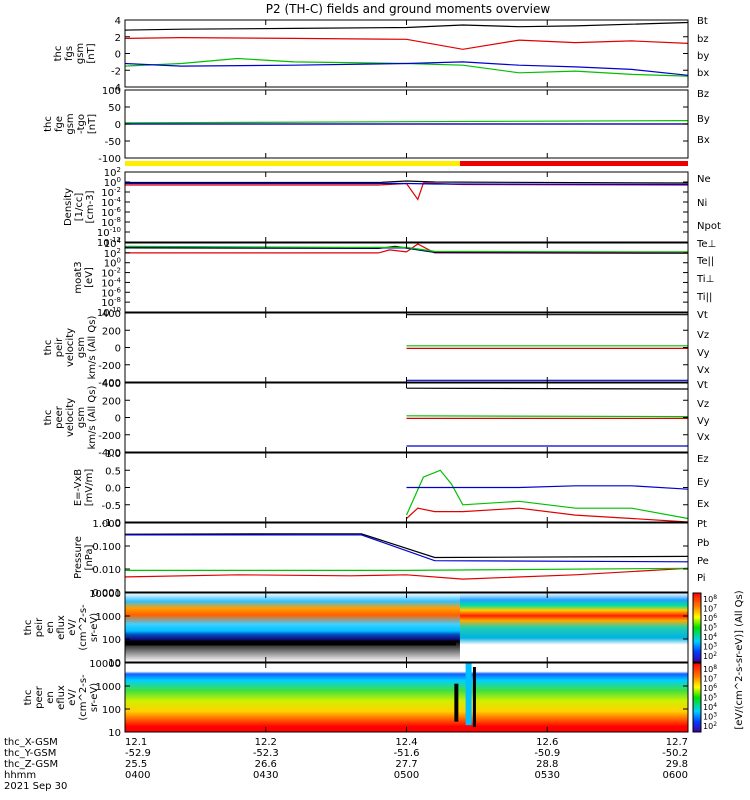 The width and height of the screenshot is (750, 800). I want to click on y-axis-label-line: sr-eV), so click(94, 697).